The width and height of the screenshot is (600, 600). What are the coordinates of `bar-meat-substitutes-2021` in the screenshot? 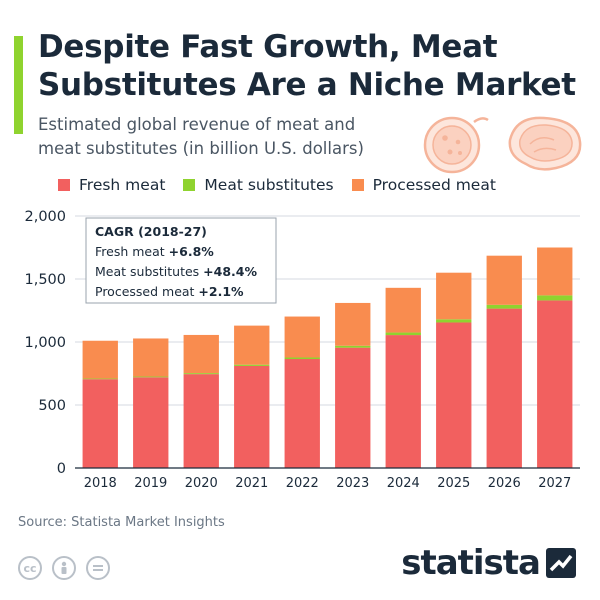 It's located at (252, 365).